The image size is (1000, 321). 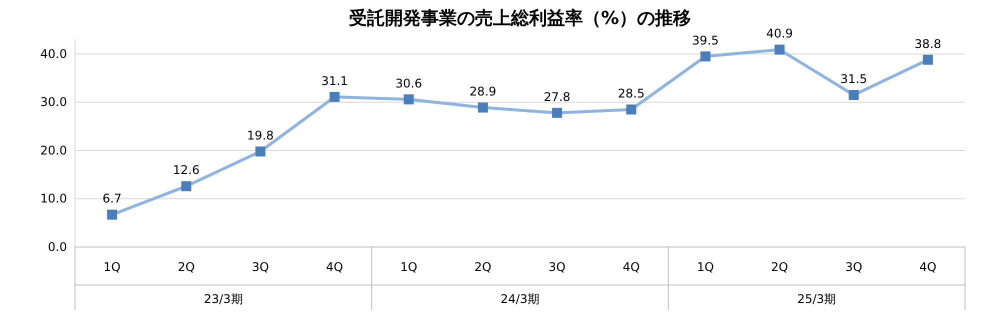 I want to click on data-label: 40.9, so click(x=779, y=33).